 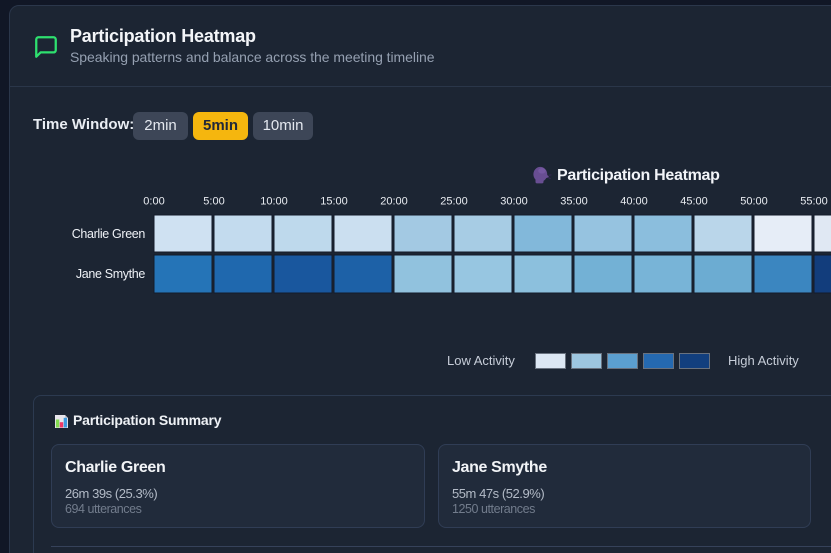 What do you see at coordinates (454, 202) in the screenshot?
I see `svg-text: 25:00` at bounding box center [454, 202].